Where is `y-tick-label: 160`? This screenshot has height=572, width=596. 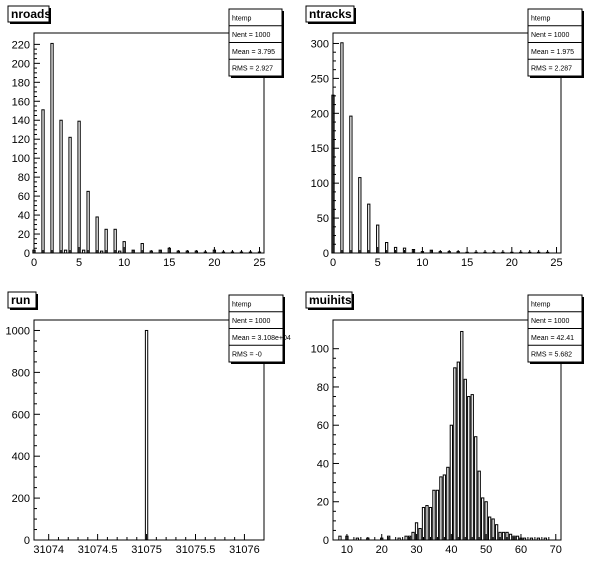 y-tick-label: 160 is located at coordinates (21, 102).